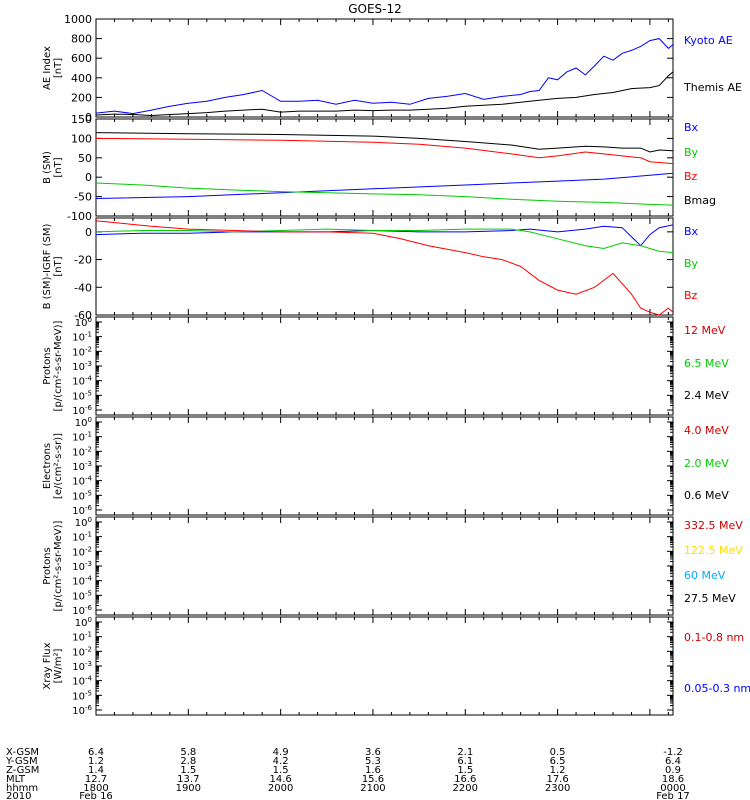 This screenshot has height=800, width=750. I want to click on y-tick-label: -60, so click(83, 315).